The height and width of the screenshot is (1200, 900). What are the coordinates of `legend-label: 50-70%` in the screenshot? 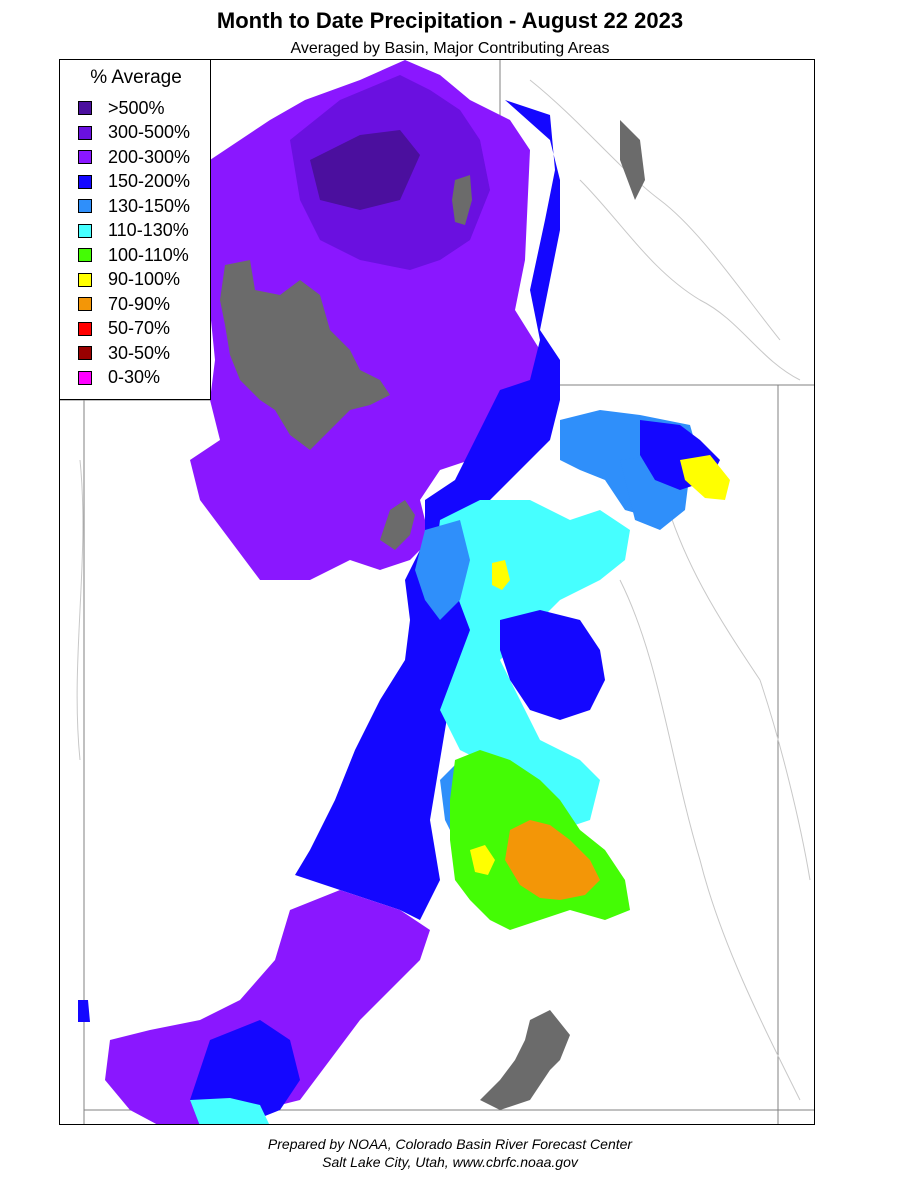 It's located at (139, 328).